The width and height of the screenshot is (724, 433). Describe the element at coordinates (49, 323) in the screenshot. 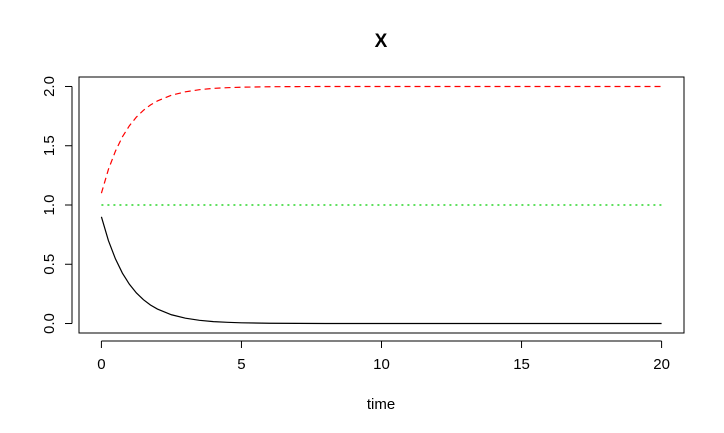

I see `y-tick-label: 0.0` at that location.